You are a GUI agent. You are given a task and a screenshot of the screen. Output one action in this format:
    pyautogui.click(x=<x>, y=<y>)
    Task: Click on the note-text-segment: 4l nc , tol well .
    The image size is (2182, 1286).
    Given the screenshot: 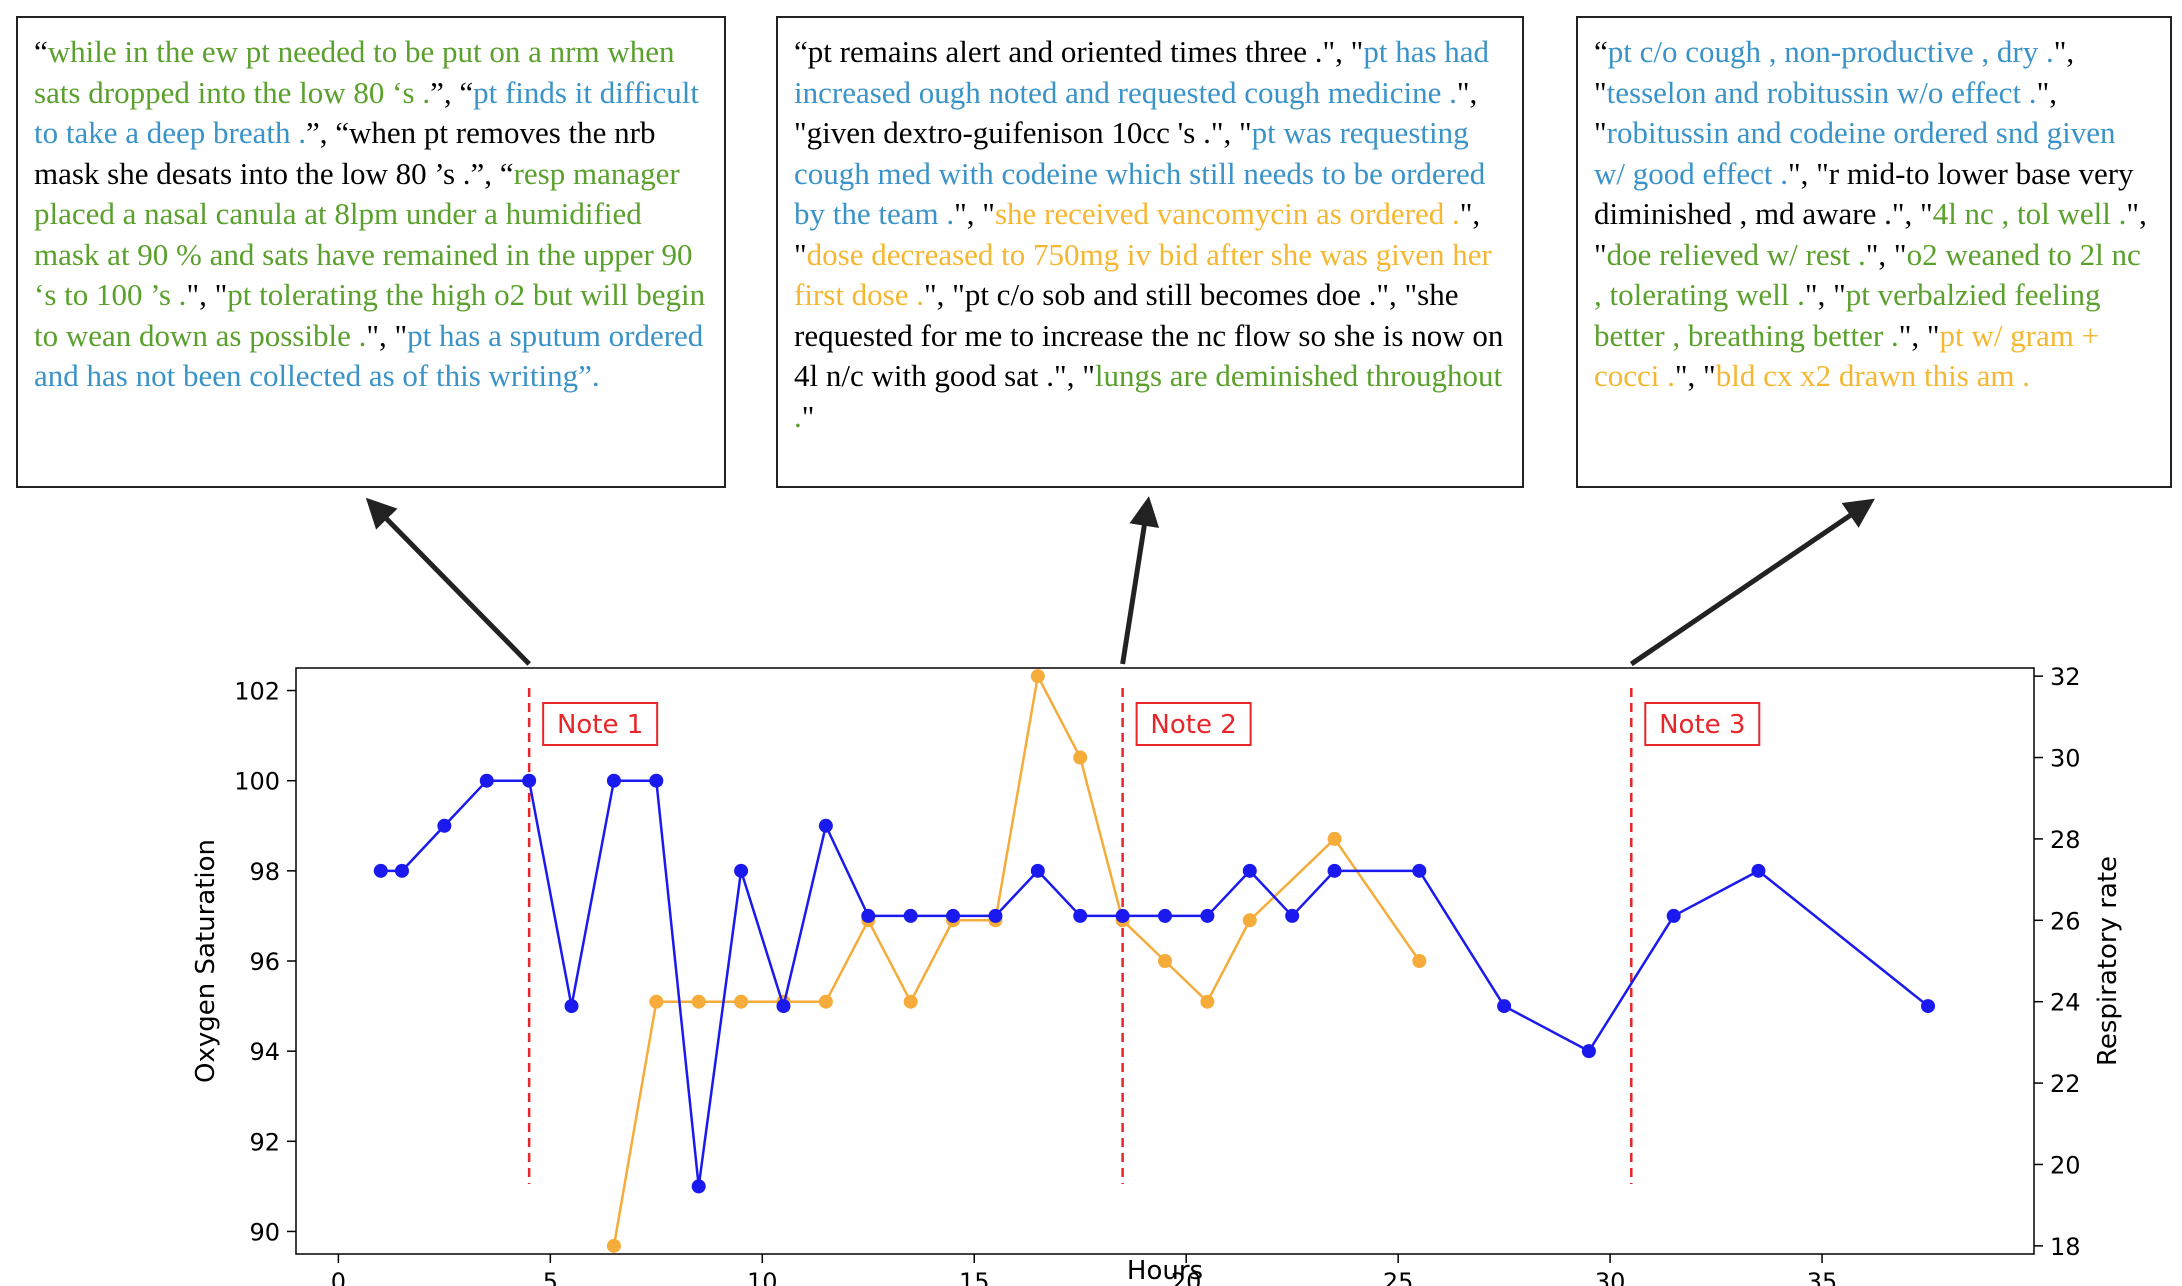 What is the action you would take?
    pyautogui.click(x=2029, y=213)
    